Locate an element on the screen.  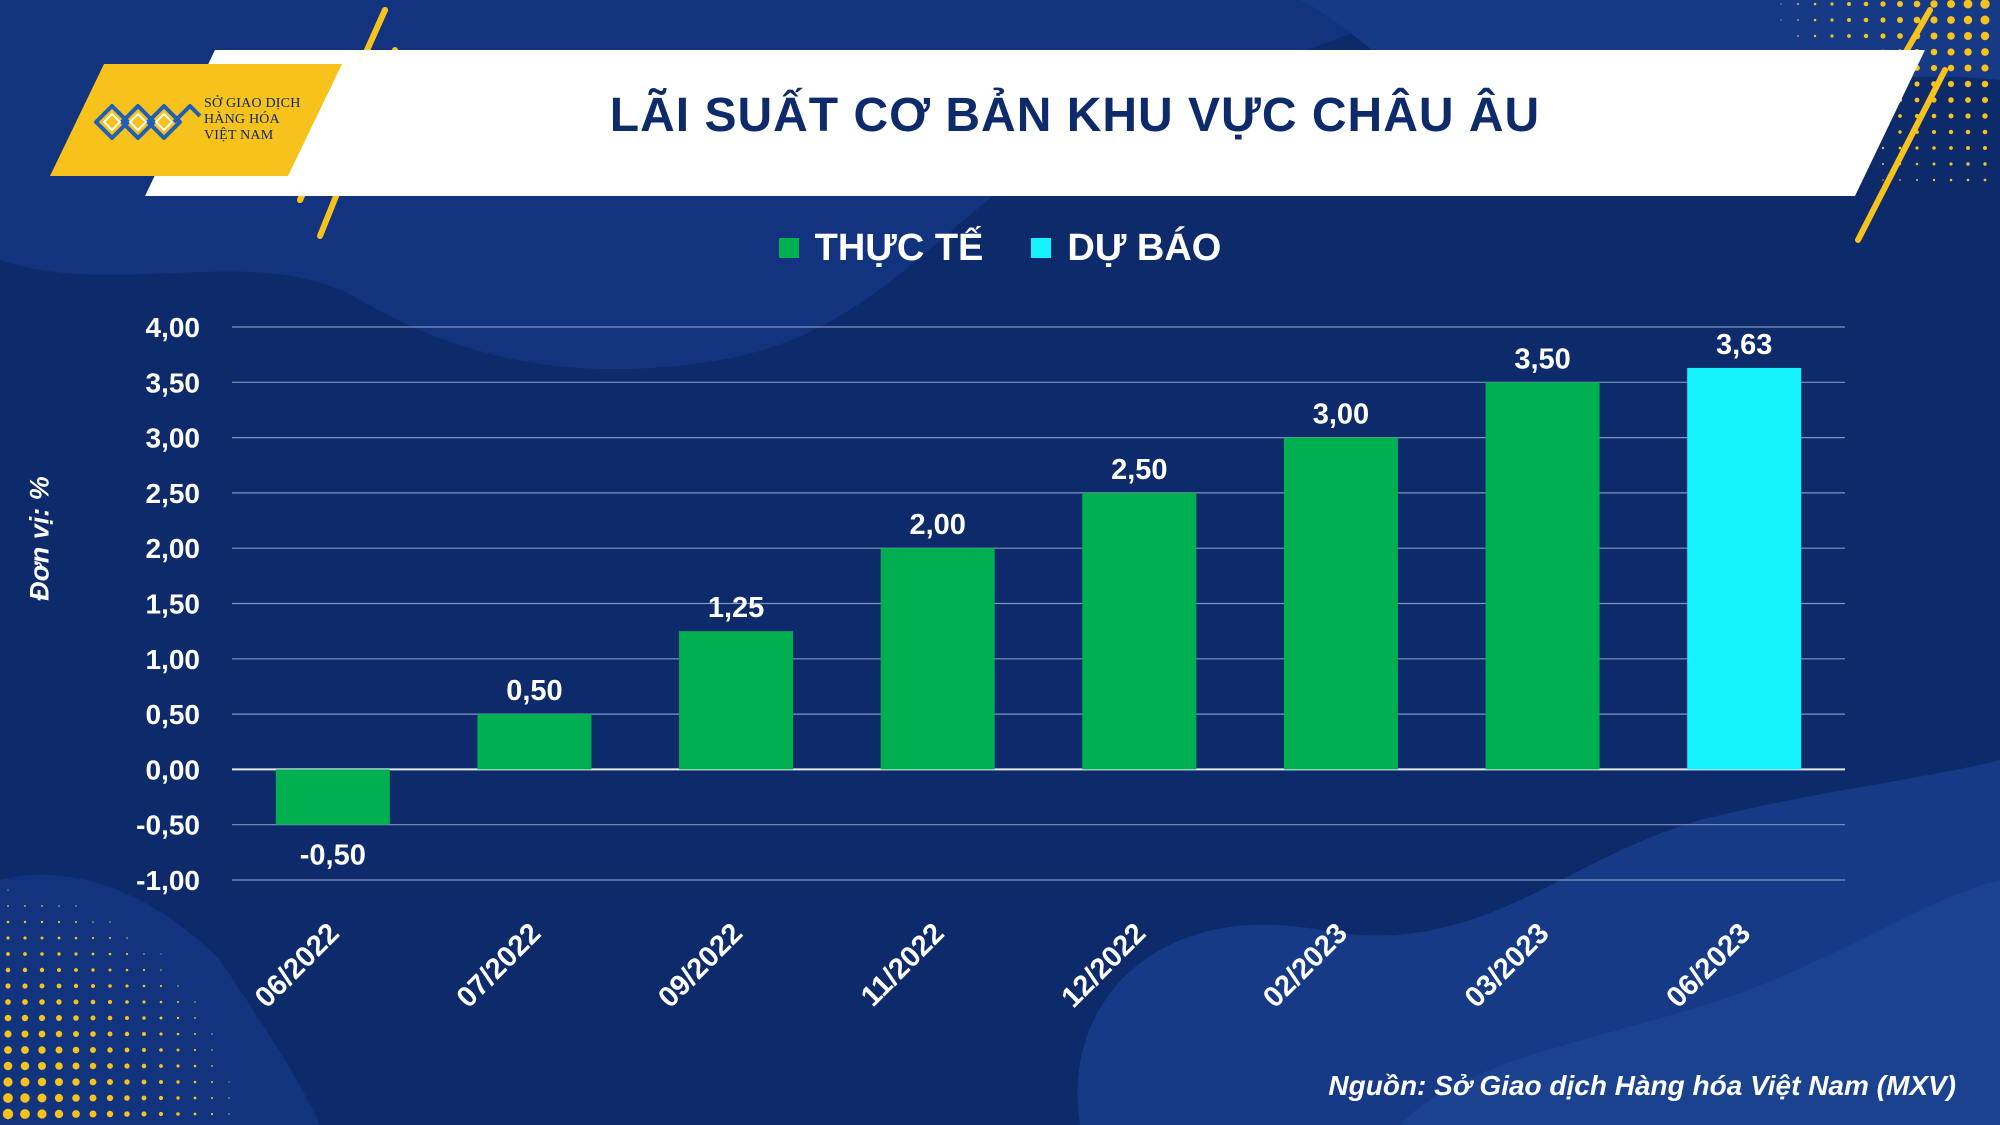
x-tick-label: 09/2022 is located at coordinates (700, 965).